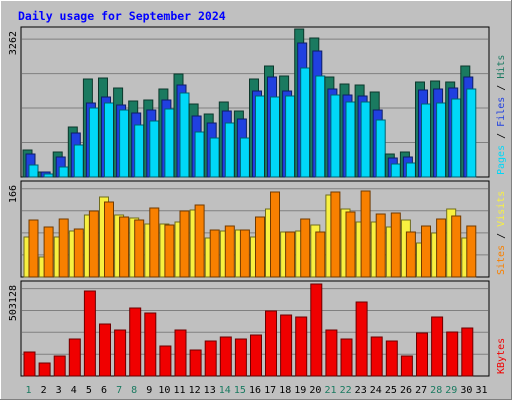  Describe the element at coordinates (13, 43) in the screenshot. I see `panel-top-ymax-label: 3262` at that location.